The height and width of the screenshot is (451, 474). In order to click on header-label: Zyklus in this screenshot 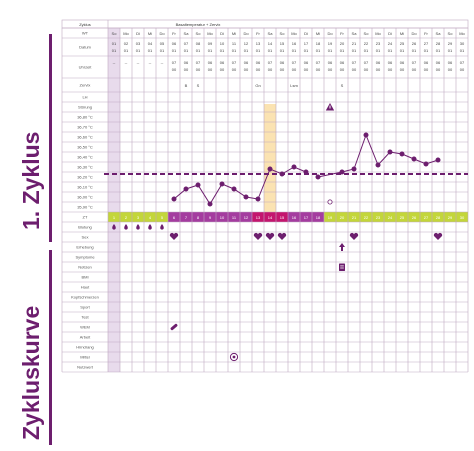, I will do `click(85, 24)`.